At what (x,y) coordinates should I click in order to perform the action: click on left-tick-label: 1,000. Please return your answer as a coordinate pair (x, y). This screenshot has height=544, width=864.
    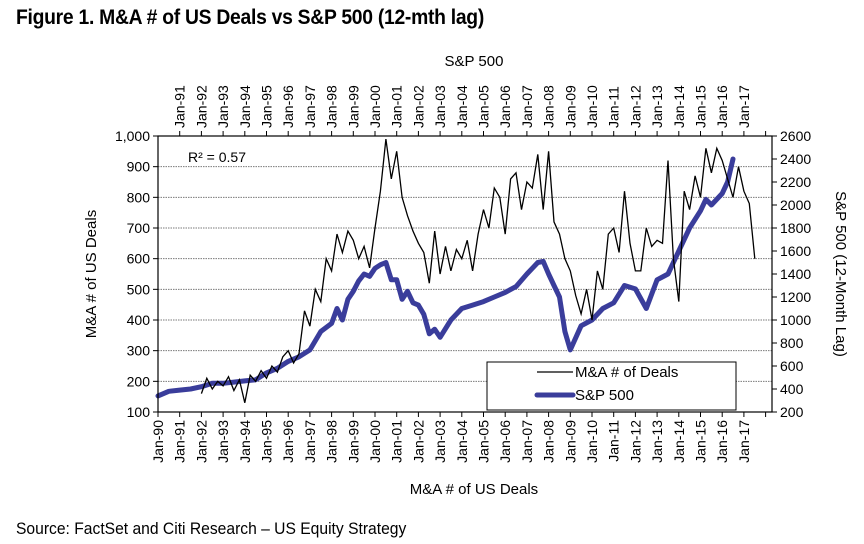
    Looking at the image, I should click on (132, 136).